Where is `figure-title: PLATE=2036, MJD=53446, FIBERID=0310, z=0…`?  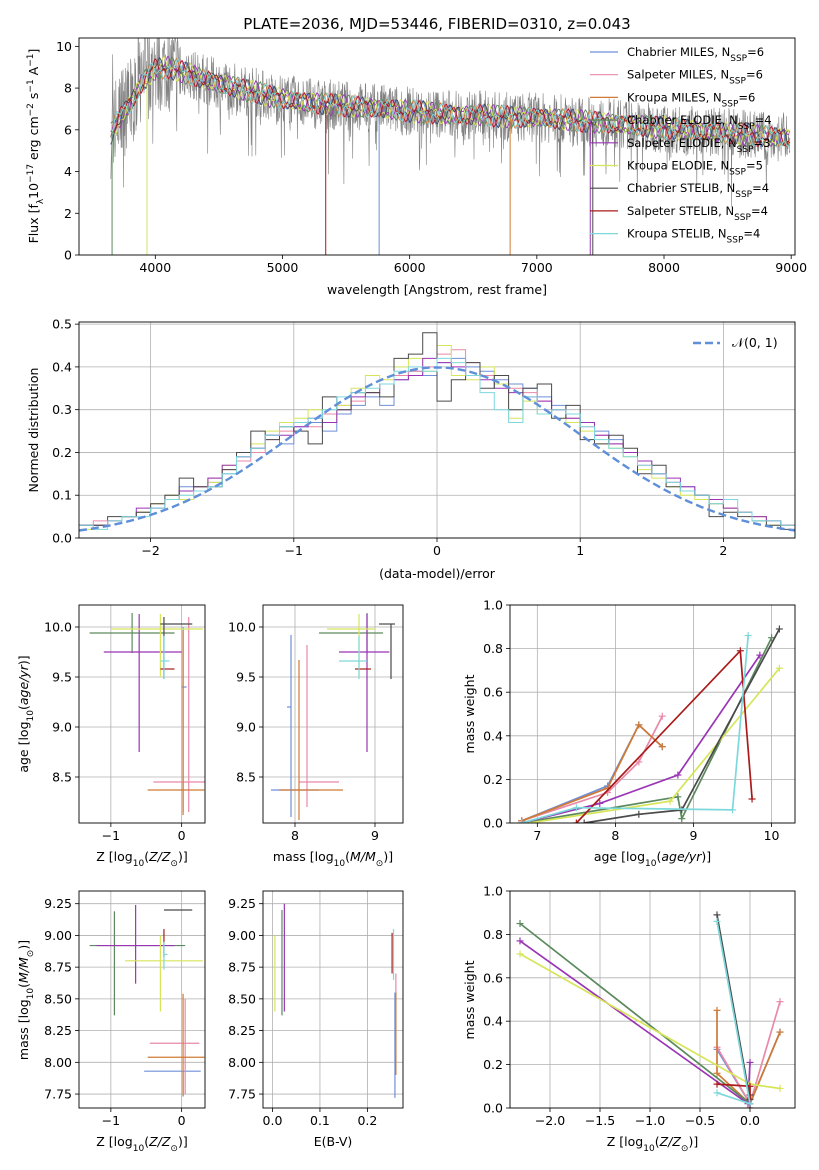
figure-title: PLATE=2036, MJD=53446, FIBERID=0310, z=0… is located at coordinates (436, 24).